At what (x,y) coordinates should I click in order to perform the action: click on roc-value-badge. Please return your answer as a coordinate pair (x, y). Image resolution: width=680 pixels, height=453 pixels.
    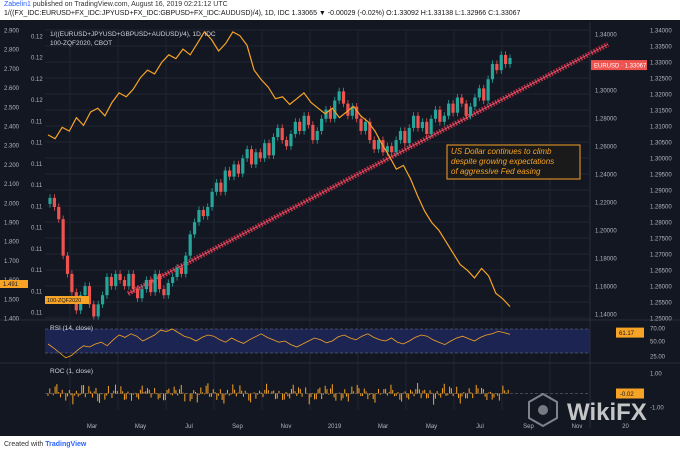
    Looking at the image, I should click on (630, 393).